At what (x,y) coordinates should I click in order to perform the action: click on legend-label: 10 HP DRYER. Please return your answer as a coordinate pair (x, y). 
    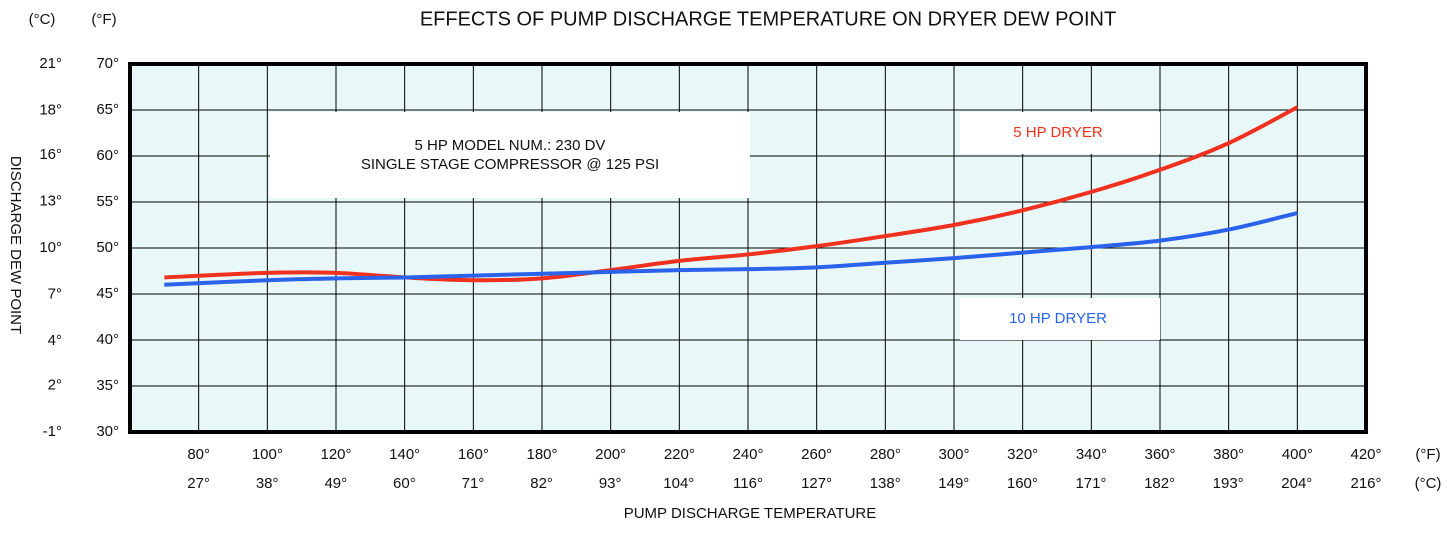
    Looking at the image, I should click on (1058, 318).